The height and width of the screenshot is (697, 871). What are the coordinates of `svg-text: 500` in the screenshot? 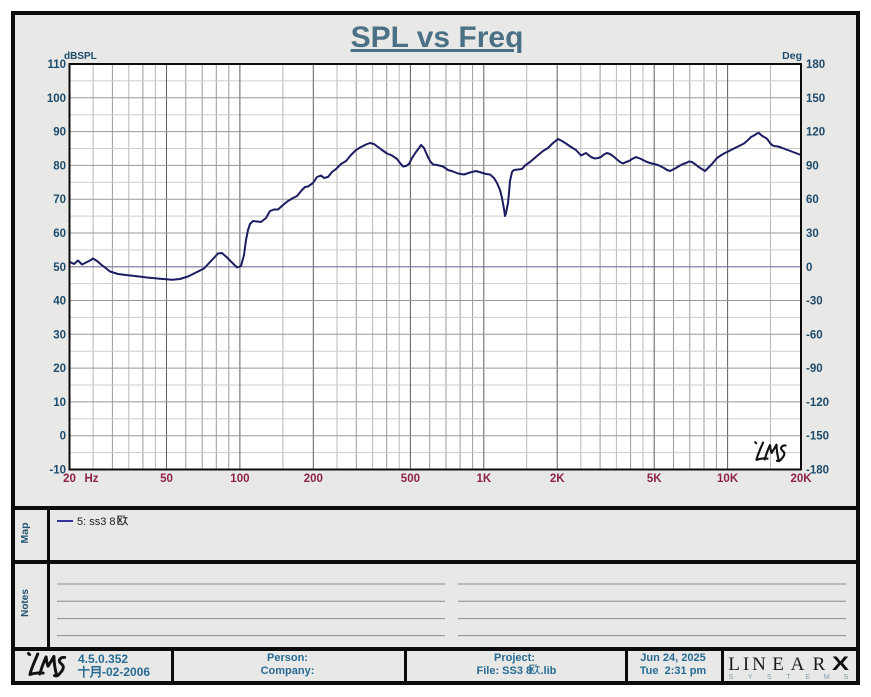 It's located at (410, 479).